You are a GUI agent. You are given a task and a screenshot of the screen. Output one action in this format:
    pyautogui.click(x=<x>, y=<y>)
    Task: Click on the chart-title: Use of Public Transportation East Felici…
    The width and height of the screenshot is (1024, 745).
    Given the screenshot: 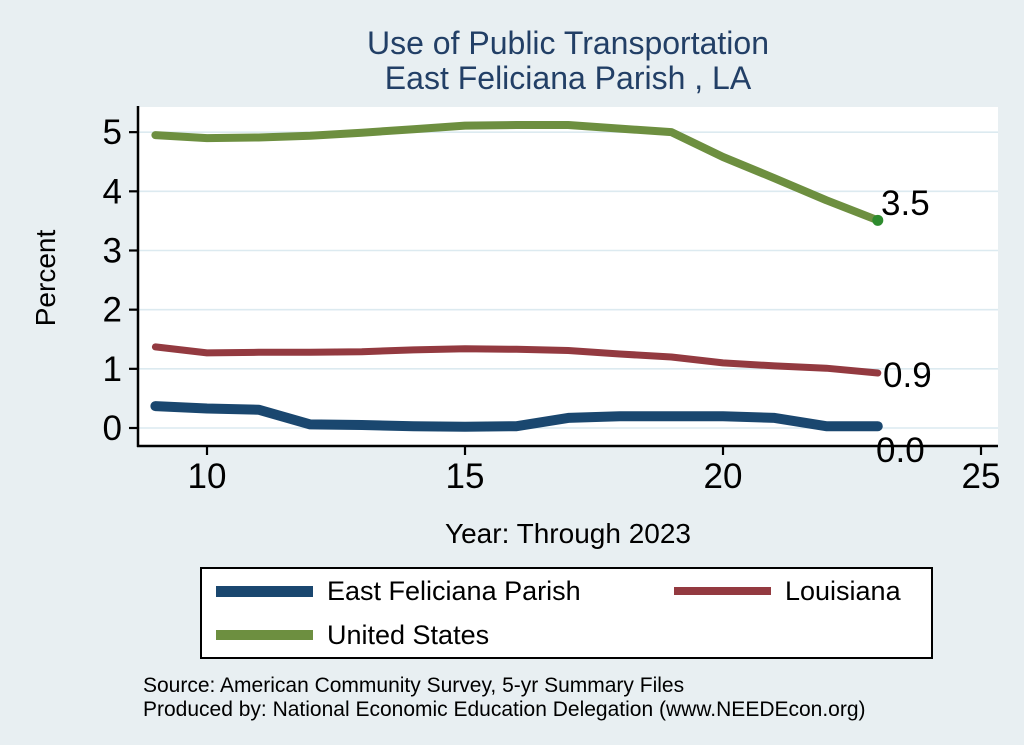 What is the action you would take?
    pyautogui.click(x=568, y=61)
    